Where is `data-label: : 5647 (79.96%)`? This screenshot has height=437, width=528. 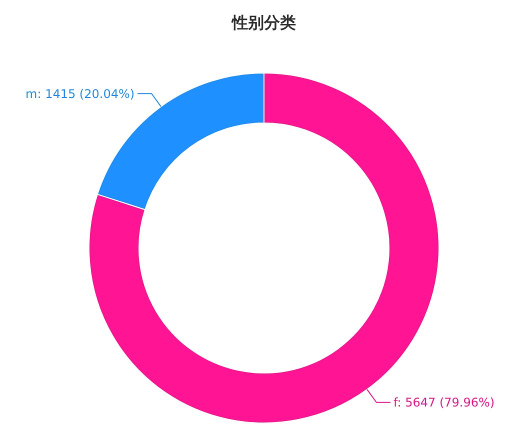
data-label: : 5647 (79.96%) is located at coordinates (446, 403).